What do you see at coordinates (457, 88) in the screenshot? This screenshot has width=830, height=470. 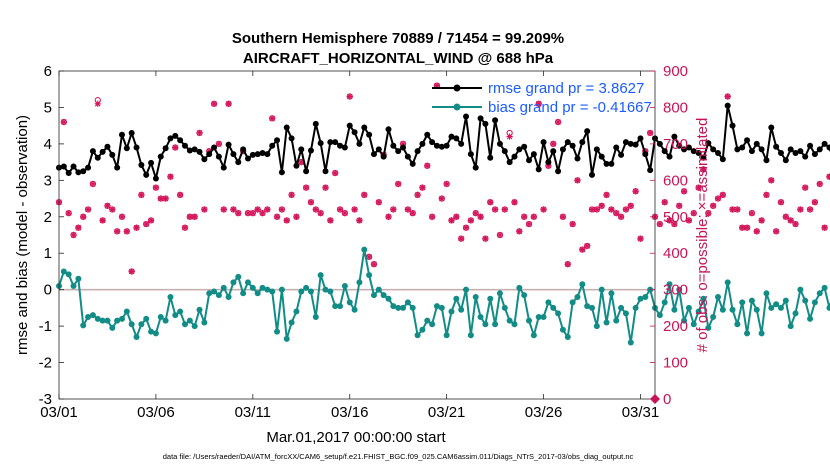 I see `legend-rmse-marker` at bounding box center [457, 88].